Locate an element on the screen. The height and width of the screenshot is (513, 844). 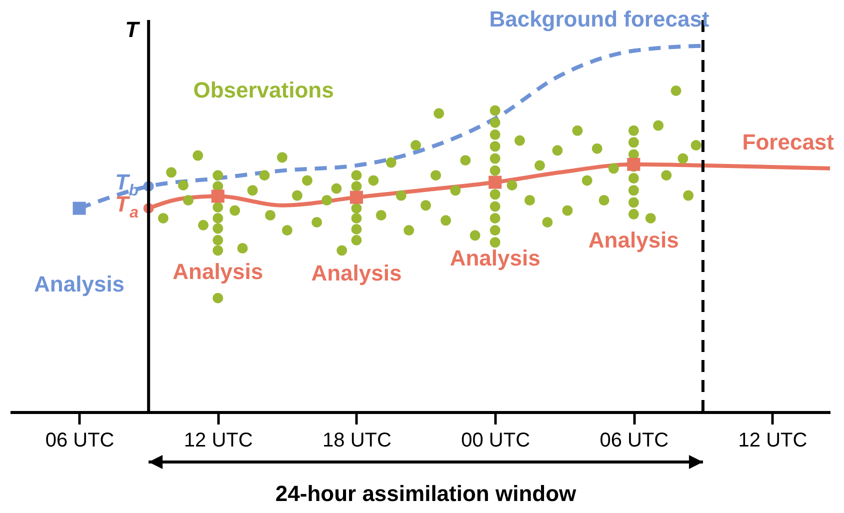
x-tick-label: 00 UTC is located at coordinates (495, 441).